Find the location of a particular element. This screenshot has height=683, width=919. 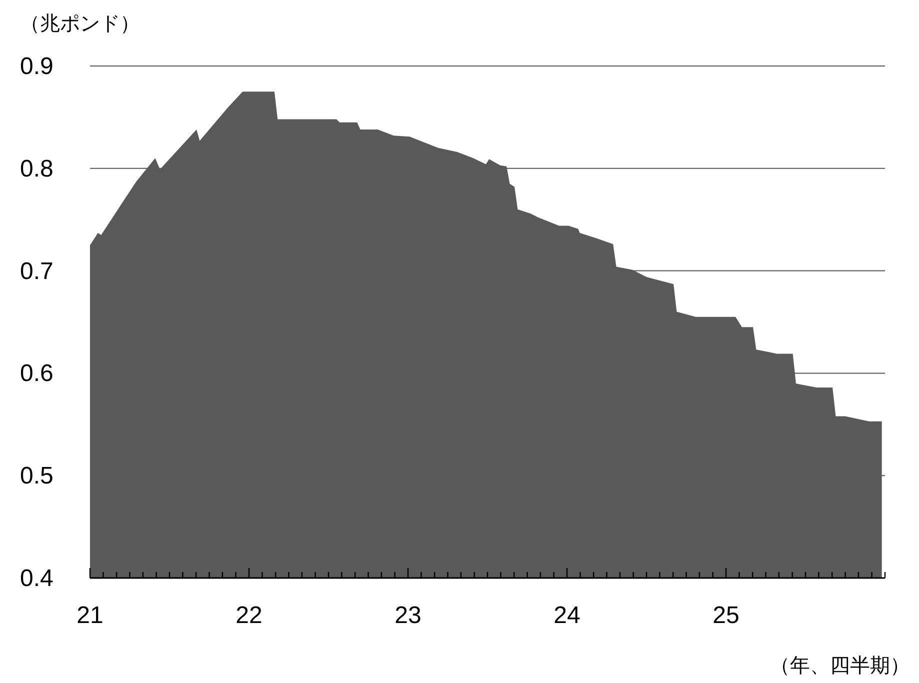

x-axis-title: （年、四半期） is located at coordinates (840, 666).